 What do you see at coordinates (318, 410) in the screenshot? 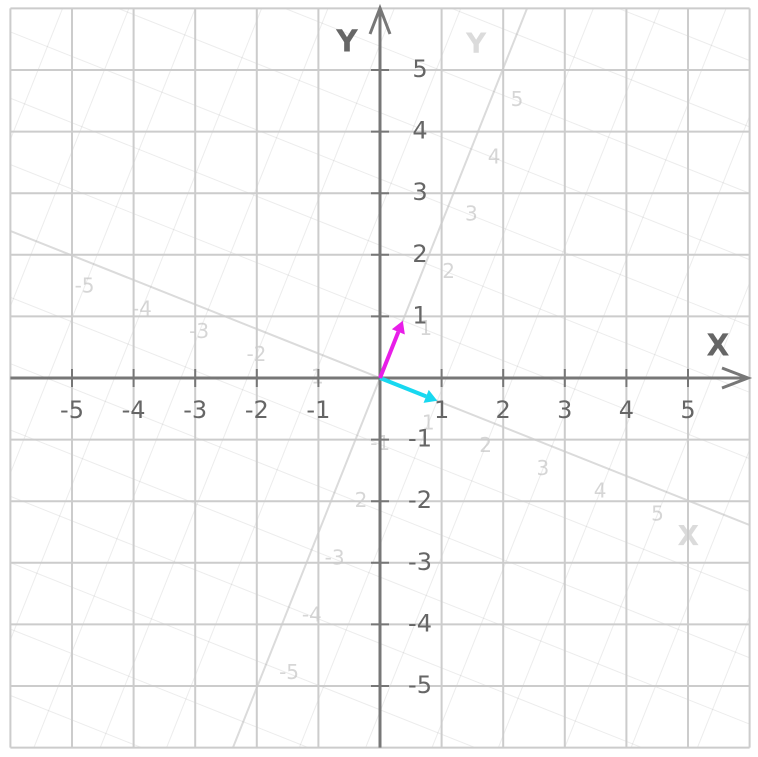
I see `x-tick-label: -1` at bounding box center [318, 410].